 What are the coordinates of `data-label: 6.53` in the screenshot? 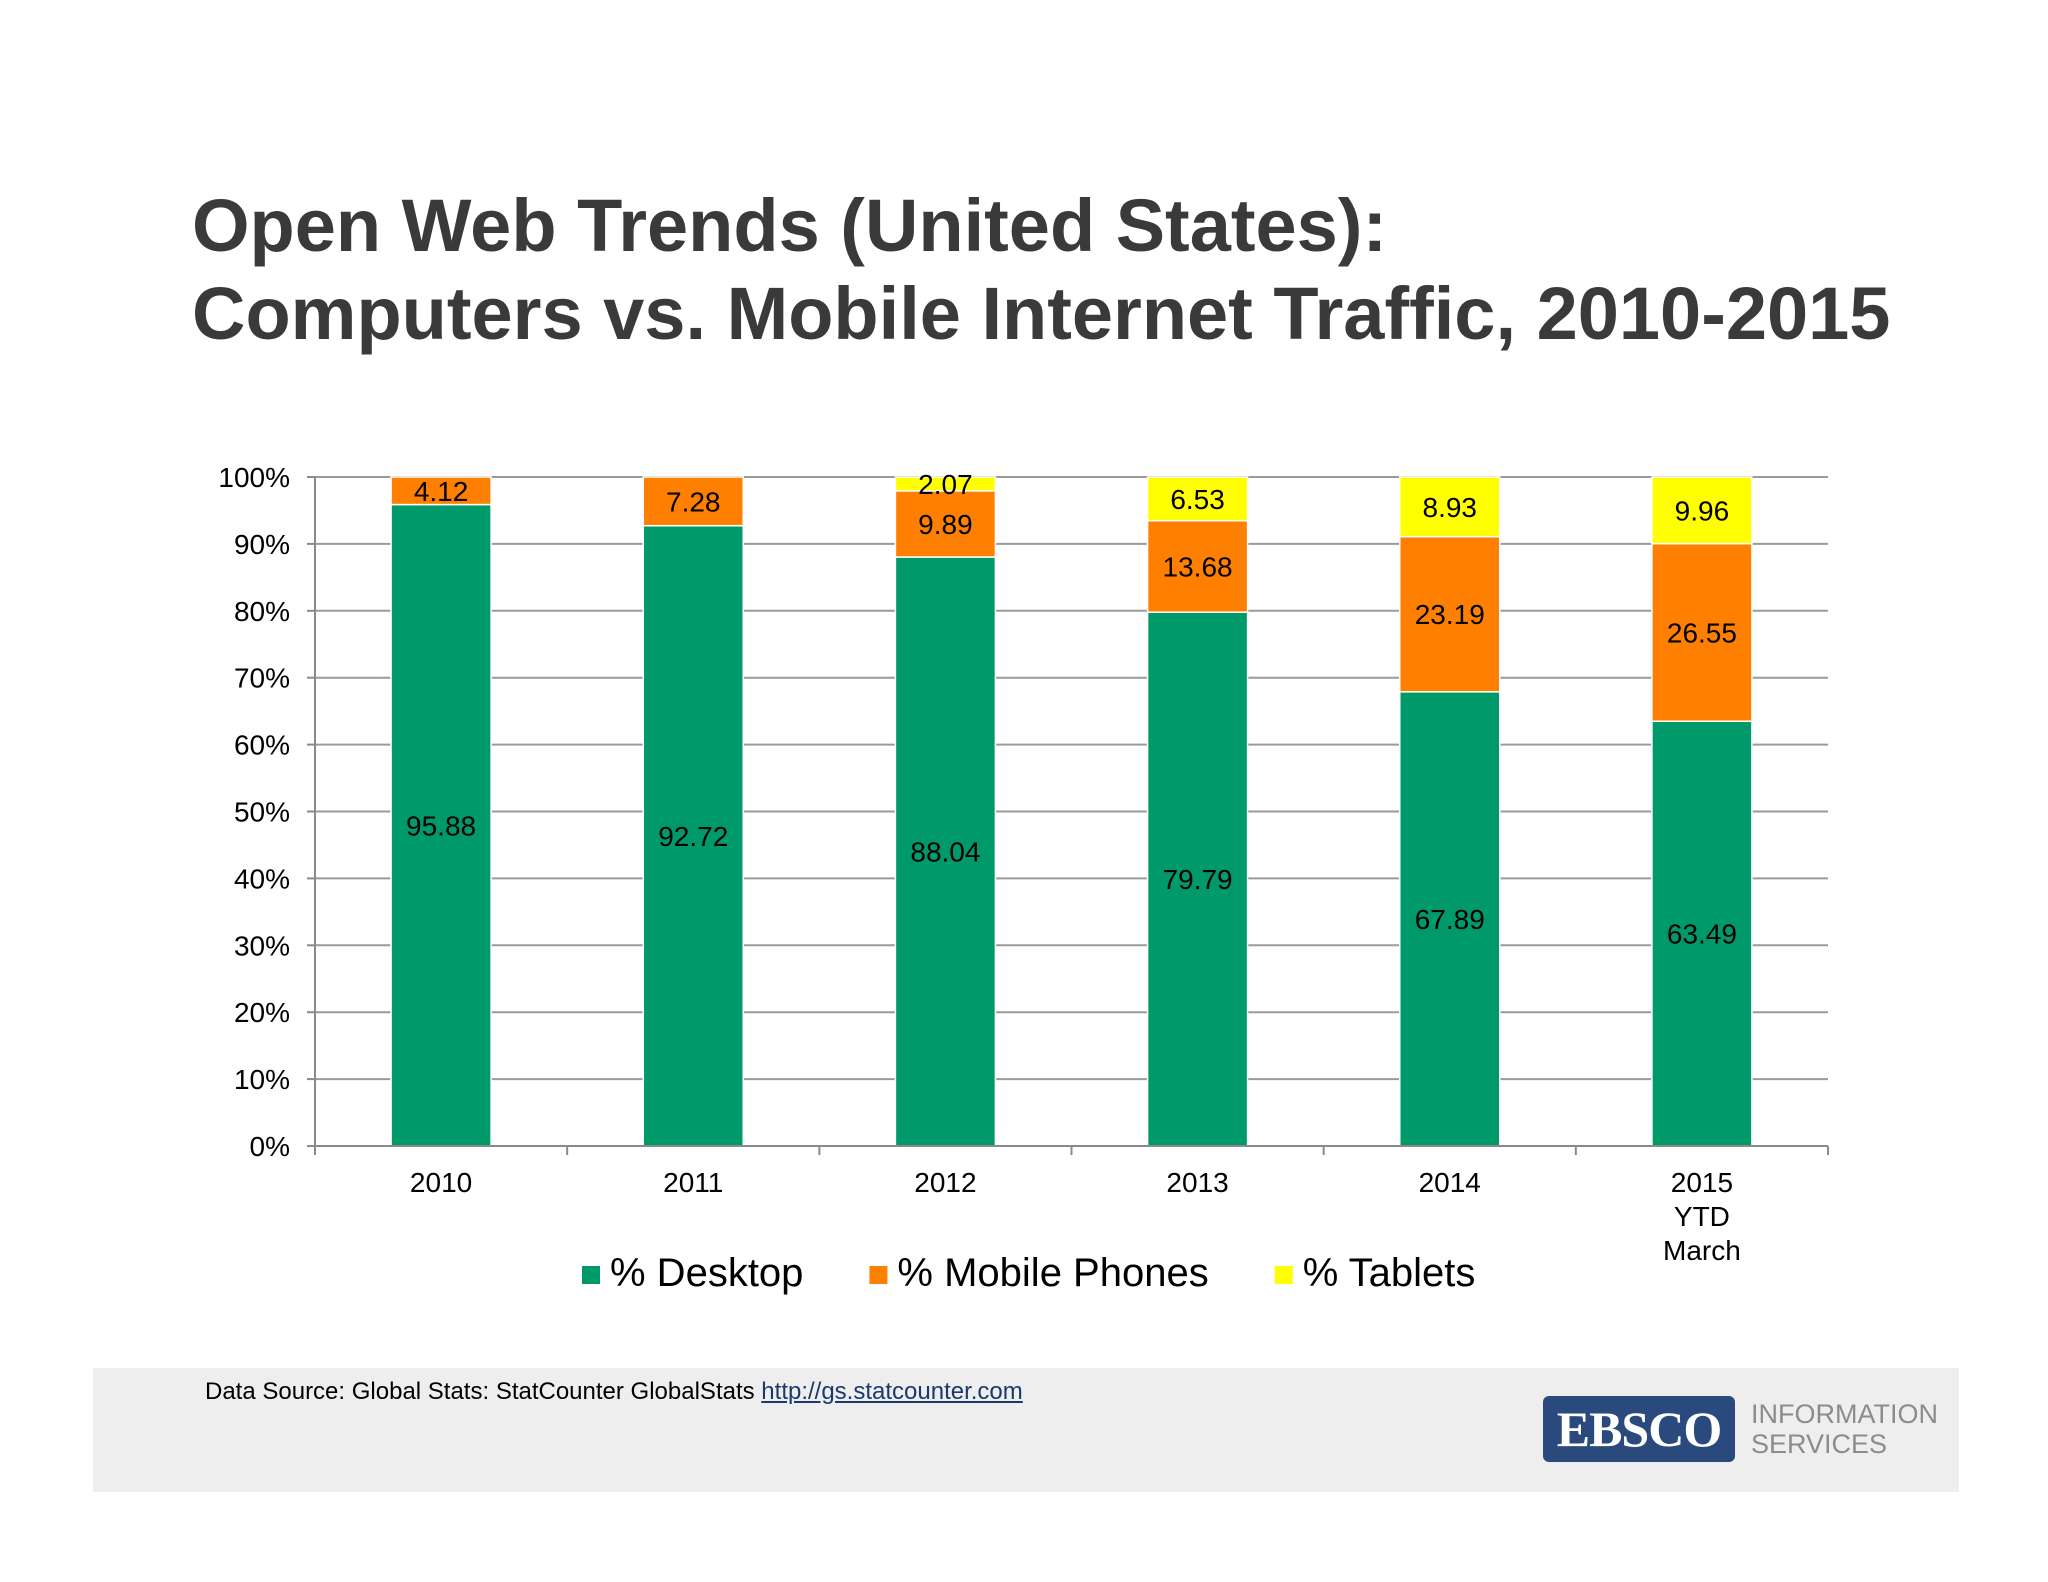 It's located at (1197, 499).